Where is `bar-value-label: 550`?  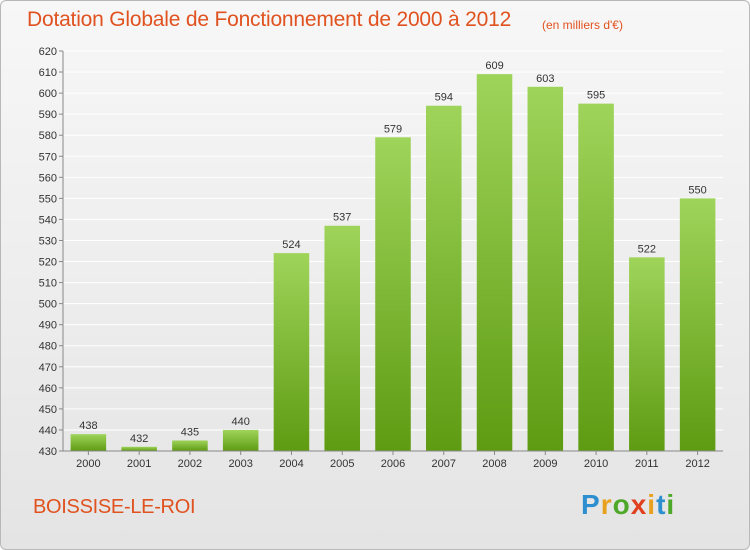 bar-value-label: 550 is located at coordinates (697, 190).